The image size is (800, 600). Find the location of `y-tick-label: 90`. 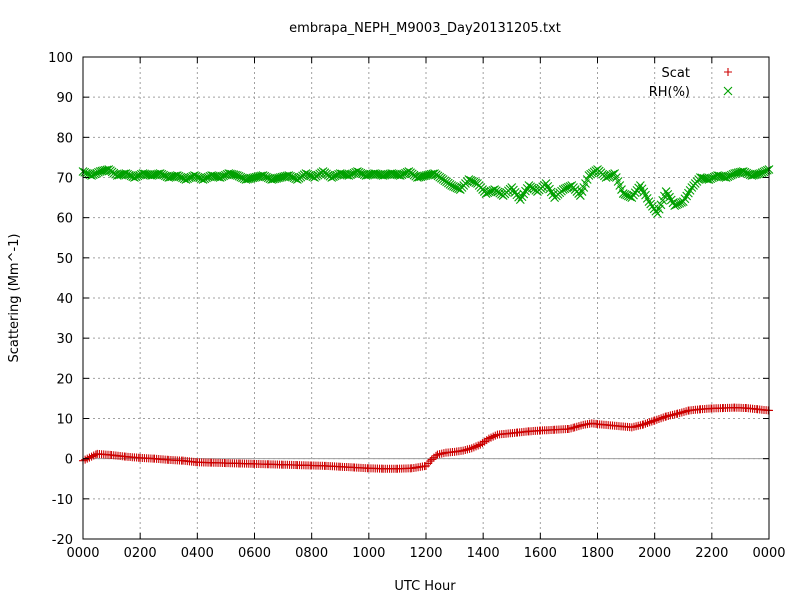

y-tick-label: 90 is located at coordinates (64, 98).